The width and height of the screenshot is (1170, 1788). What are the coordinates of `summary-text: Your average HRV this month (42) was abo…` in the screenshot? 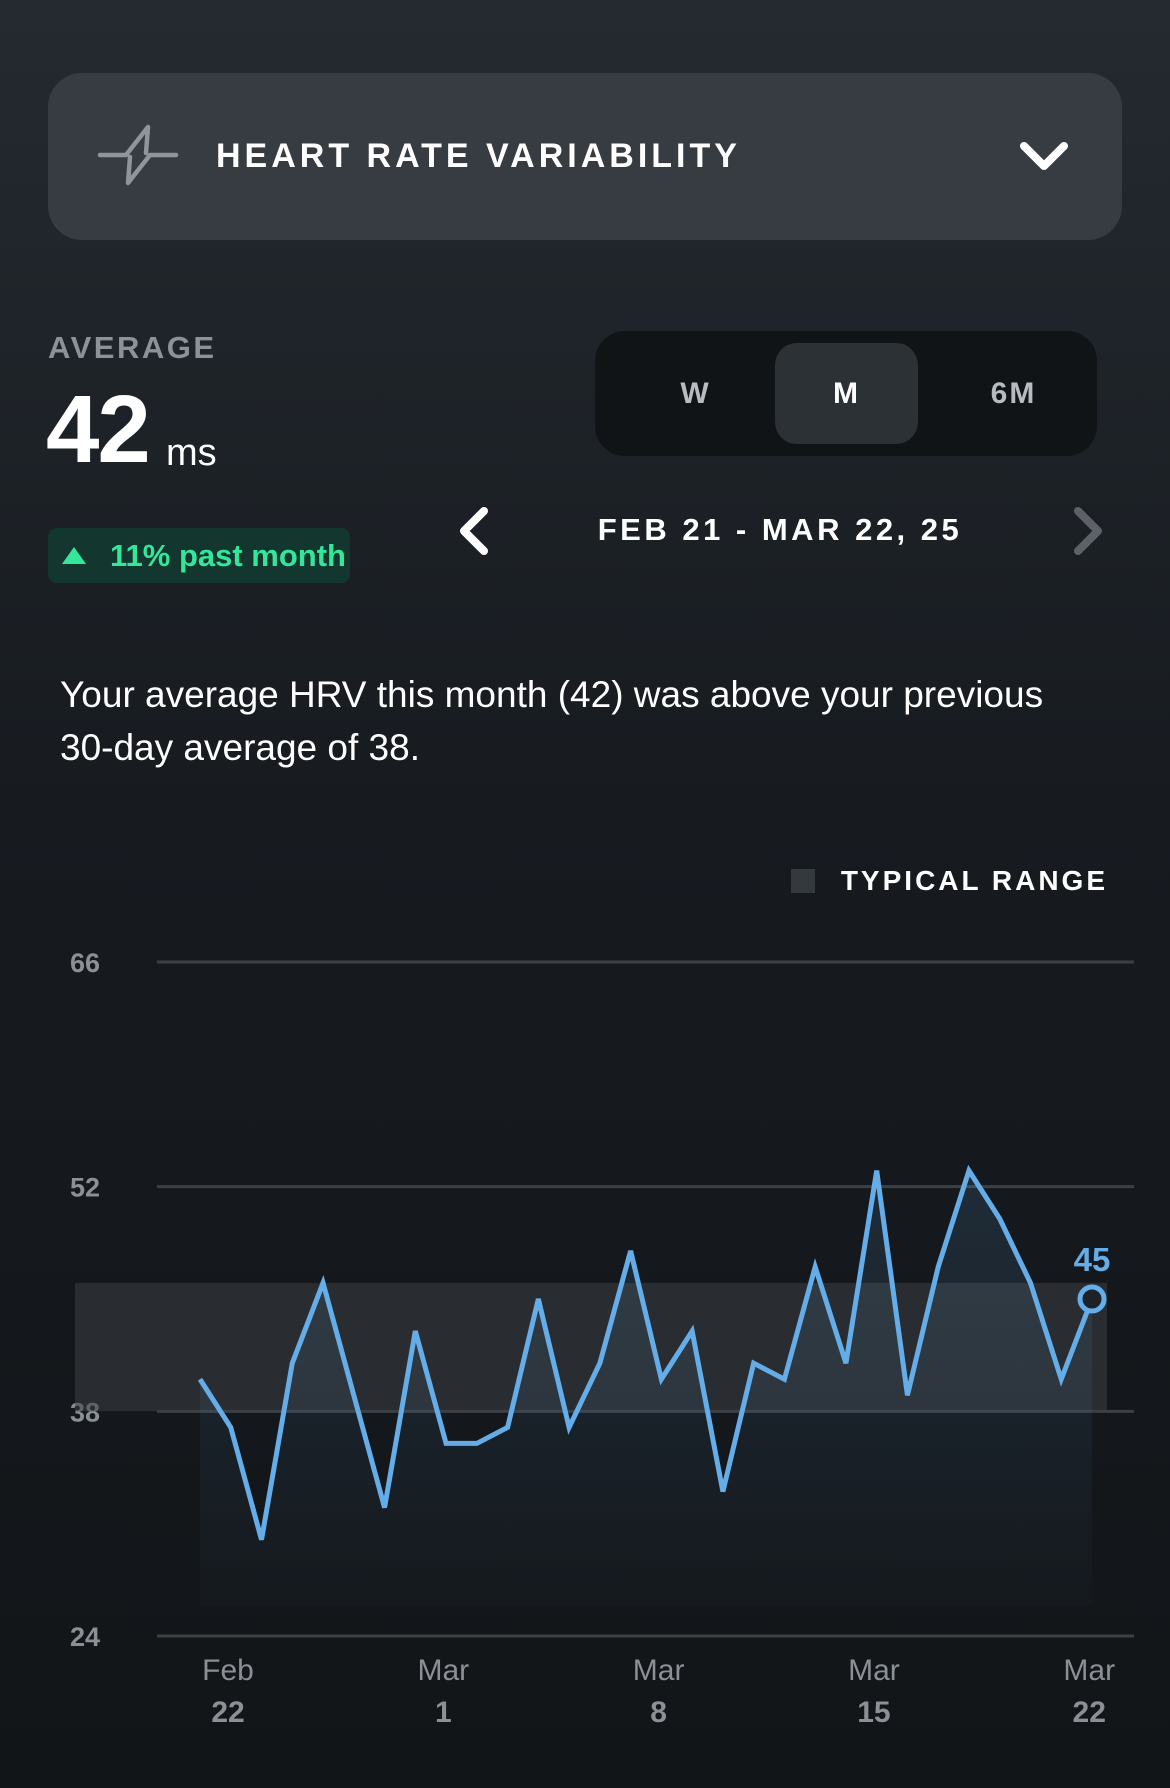 It's located at (552, 721).